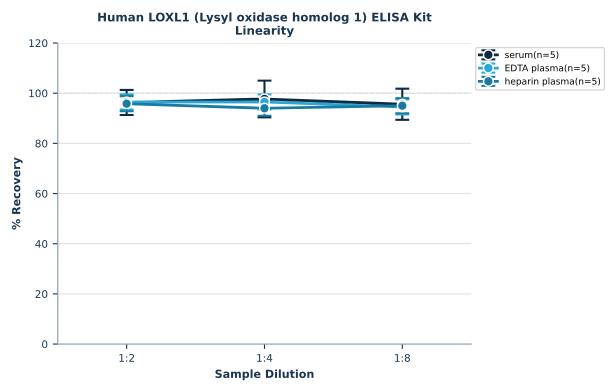 The height and width of the screenshot is (391, 608). Describe the element at coordinates (38, 43) in the screenshot. I see `y-tick-label: 120` at that location.